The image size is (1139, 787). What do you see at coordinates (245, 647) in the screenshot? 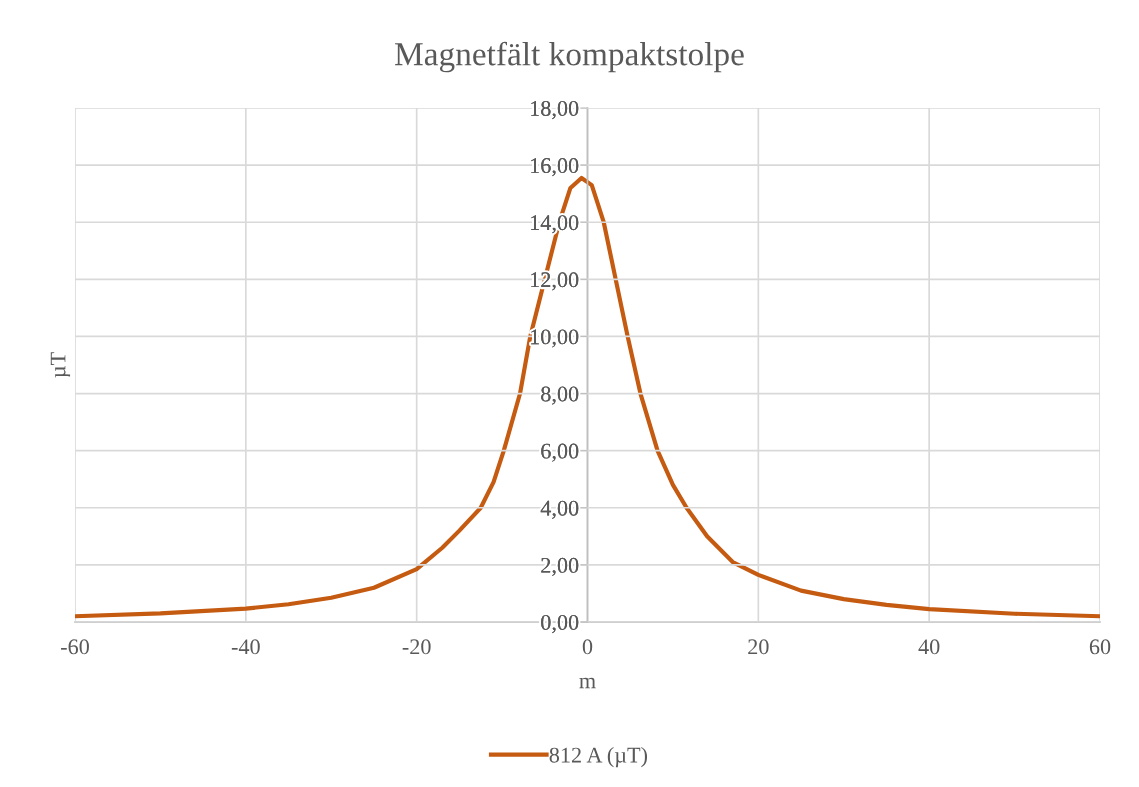
I see `x-tick-label: -40` at bounding box center [245, 647].